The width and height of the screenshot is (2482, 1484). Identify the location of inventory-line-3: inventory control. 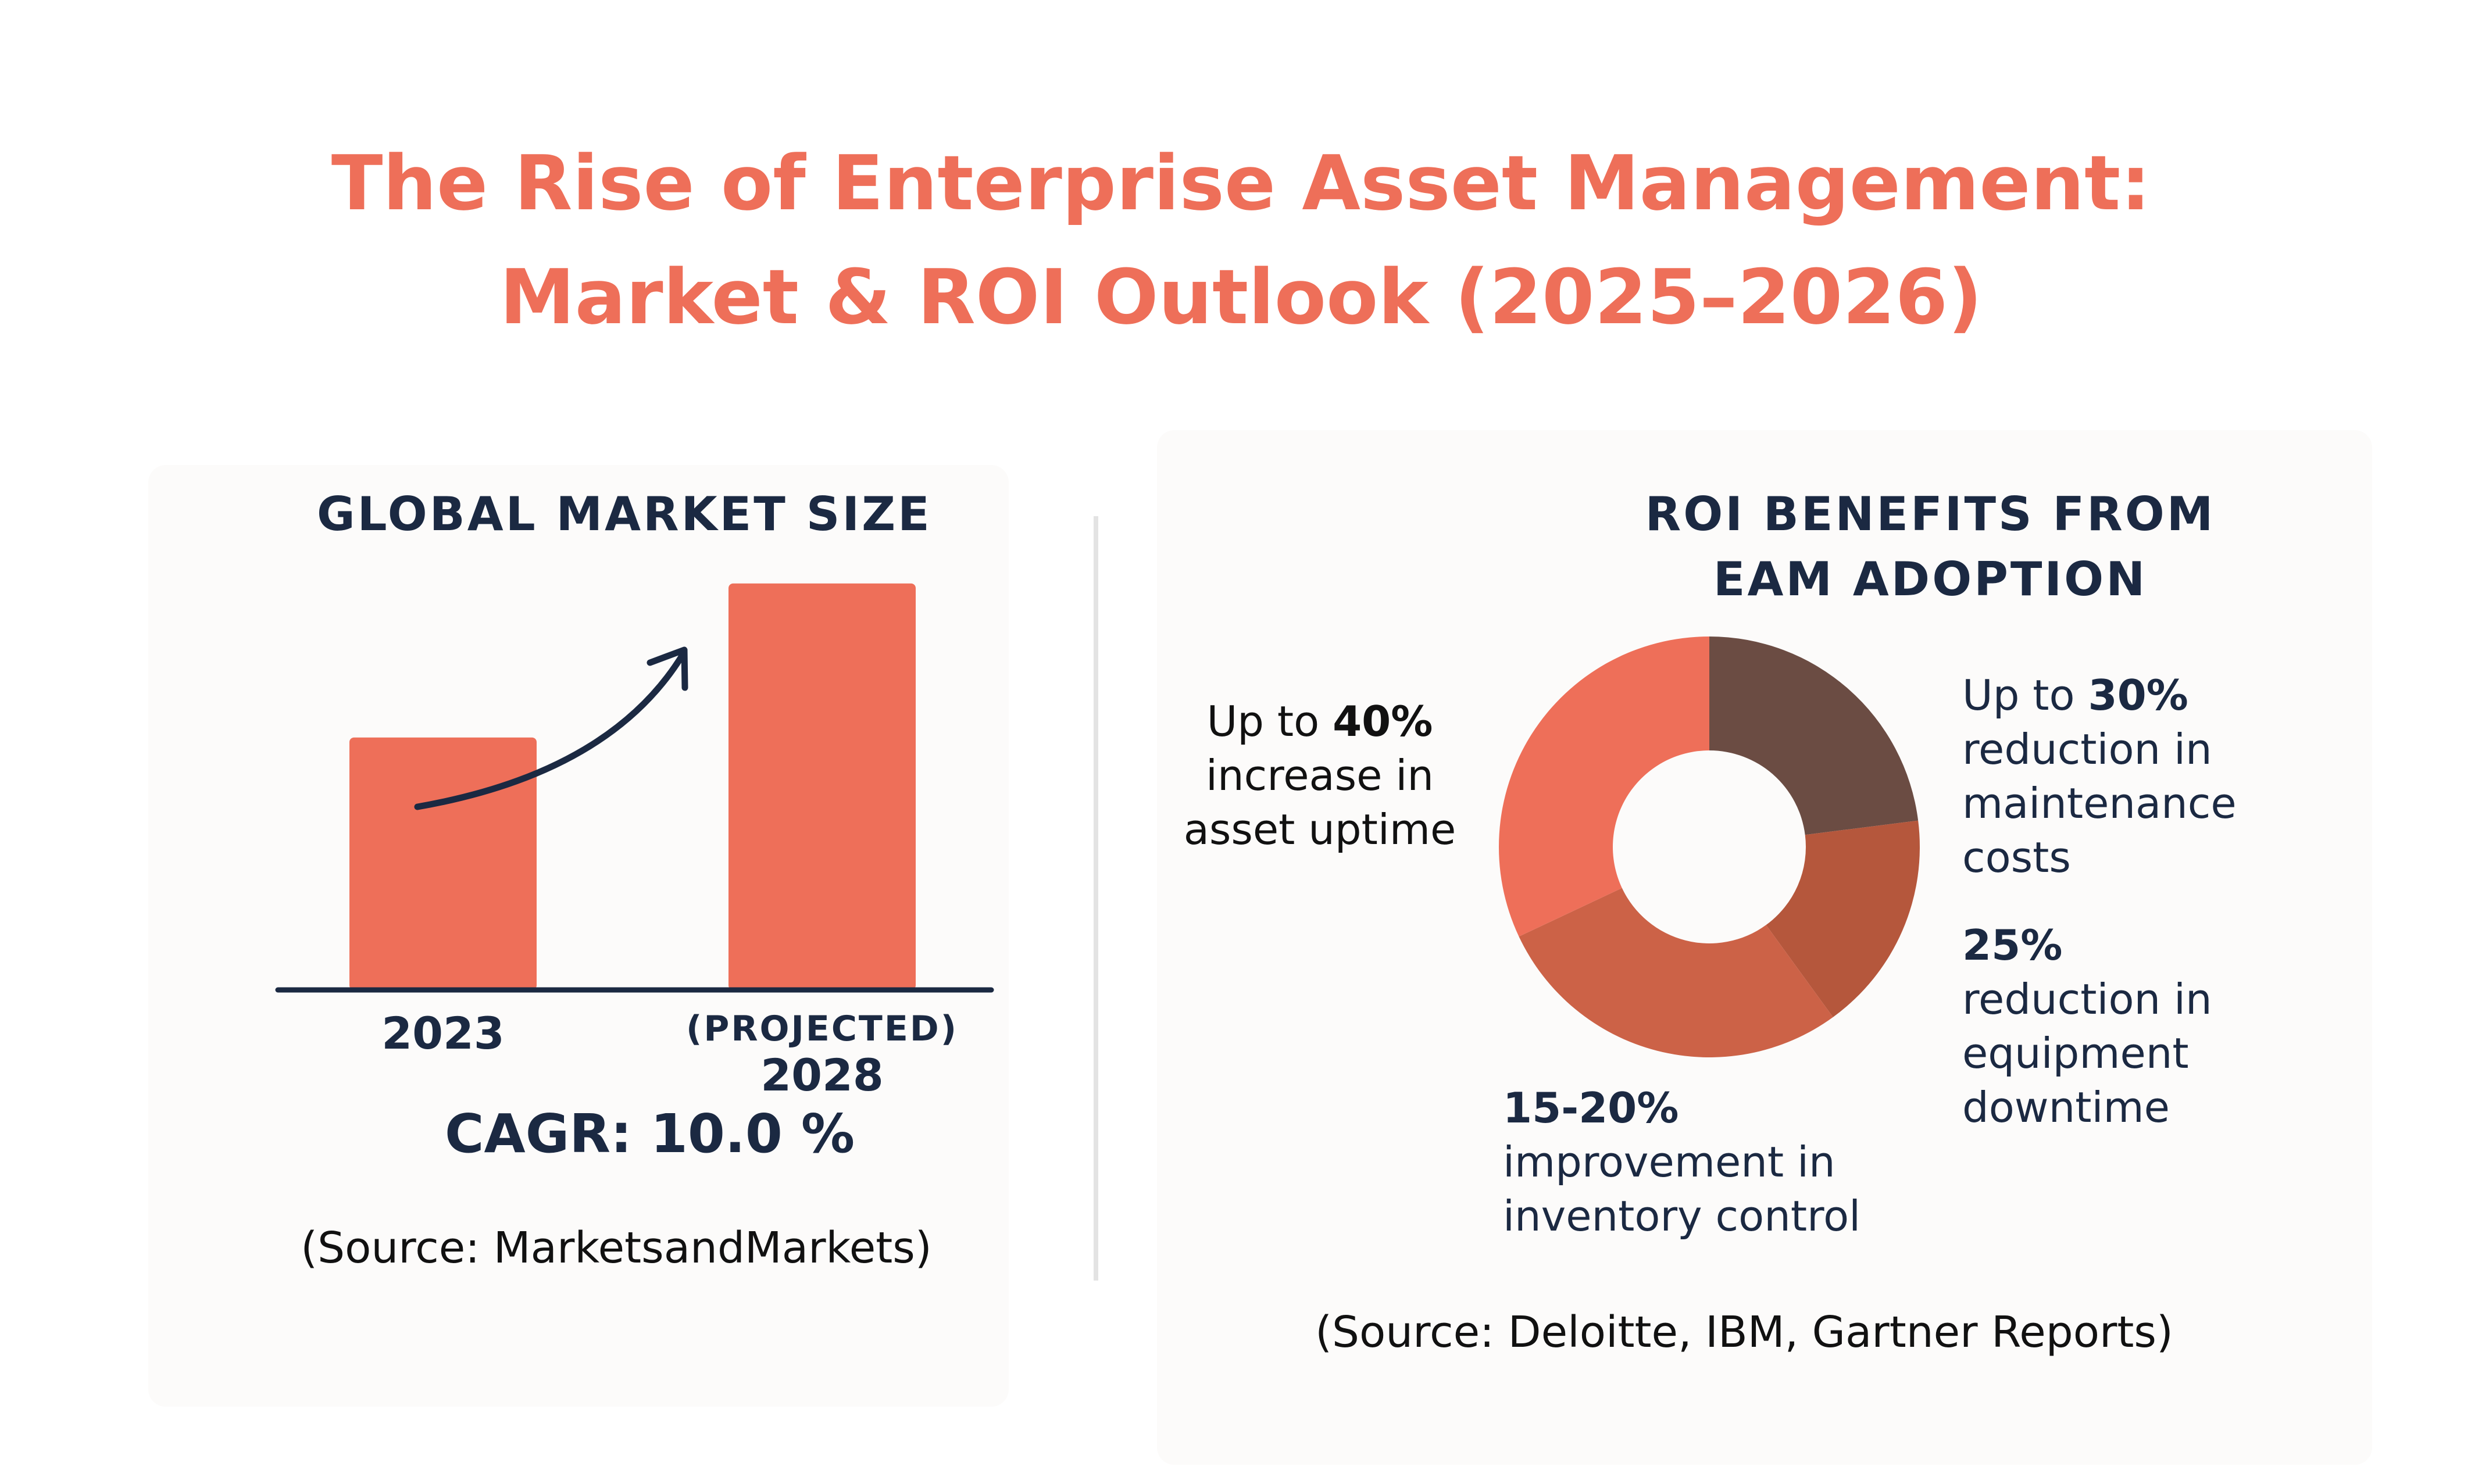
(1682, 1216).